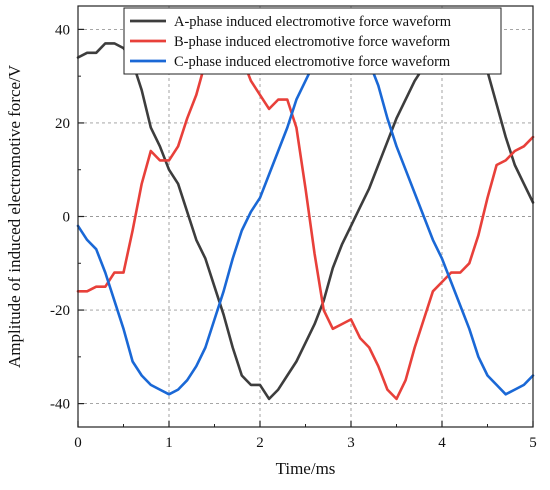 The height and width of the screenshot is (490, 550). I want to click on y-tick-label: 40, so click(62, 30).